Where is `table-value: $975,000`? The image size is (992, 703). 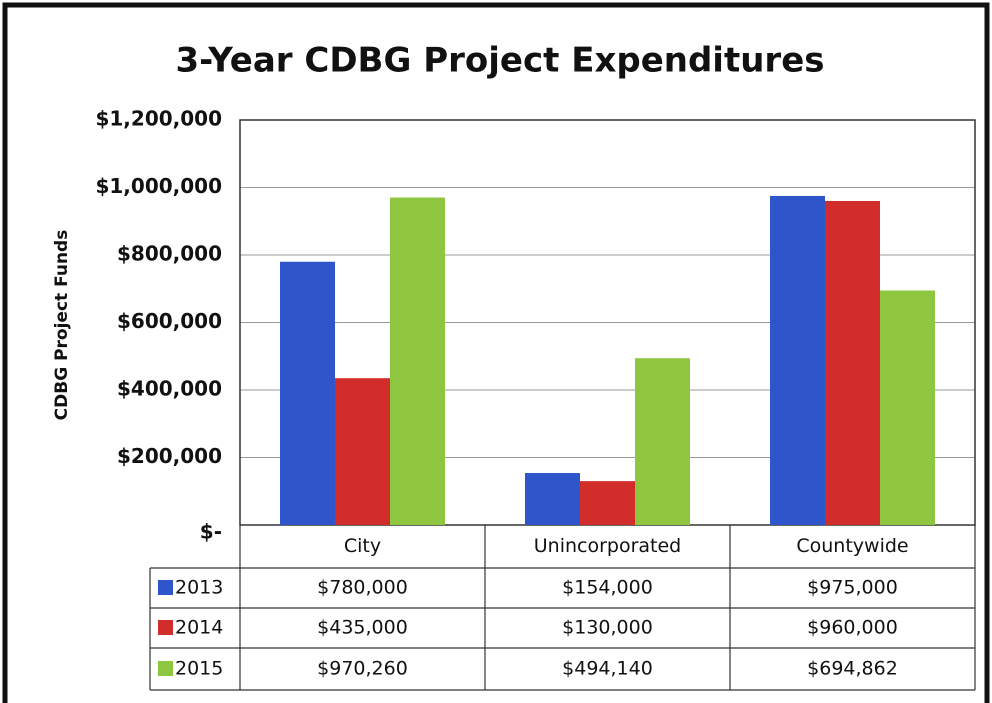 table-value: $975,000 is located at coordinates (852, 588).